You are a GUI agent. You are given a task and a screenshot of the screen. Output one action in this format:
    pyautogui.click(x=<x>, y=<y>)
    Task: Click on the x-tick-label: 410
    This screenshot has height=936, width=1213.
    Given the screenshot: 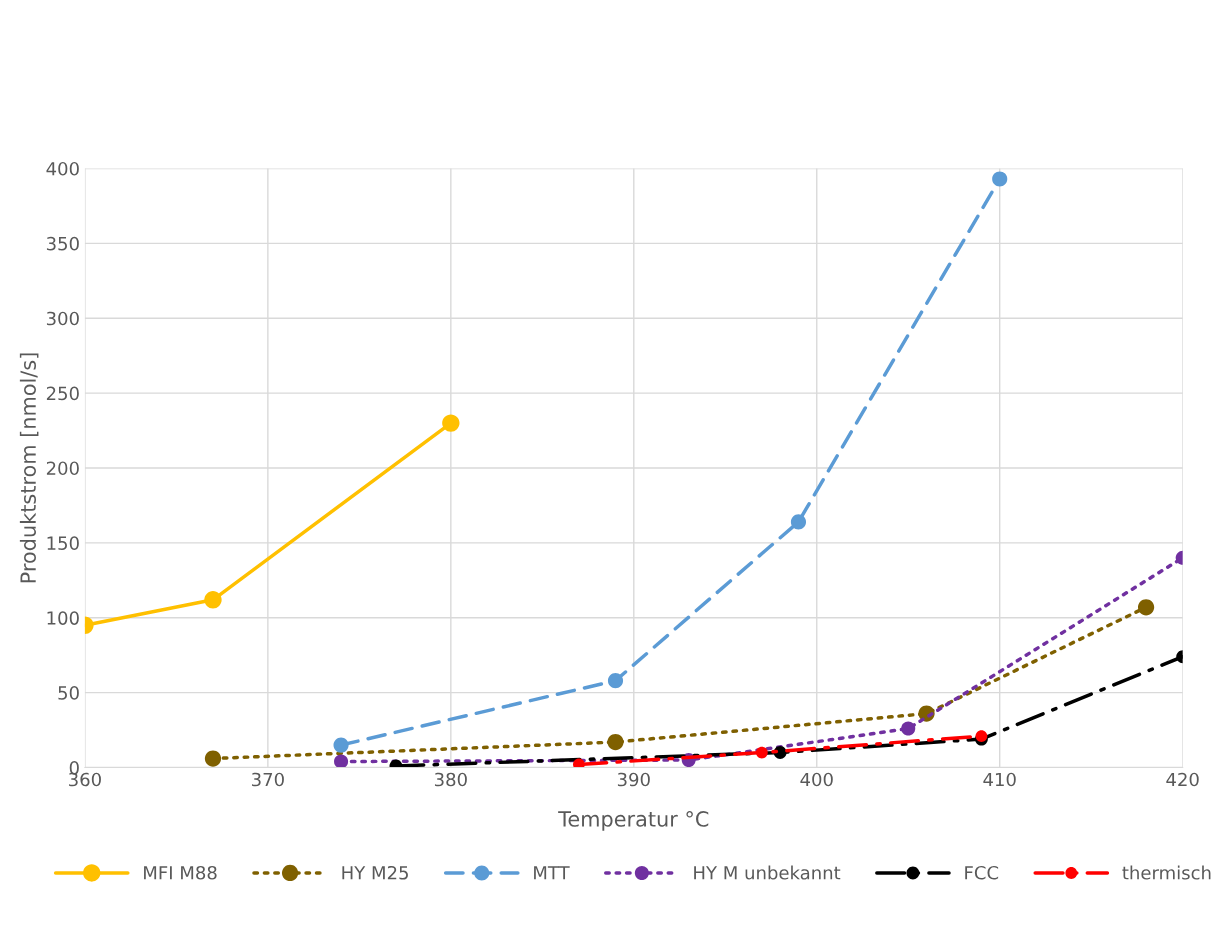 What is the action you would take?
    pyautogui.click(x=999, y=779)
    